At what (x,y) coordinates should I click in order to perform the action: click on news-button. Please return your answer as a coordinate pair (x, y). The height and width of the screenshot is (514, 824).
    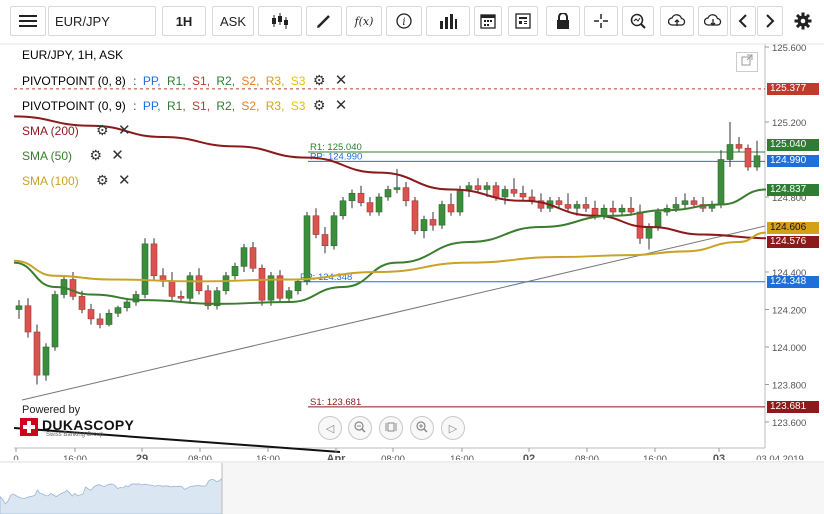
    Looking at the image, I should click on (523, 21).